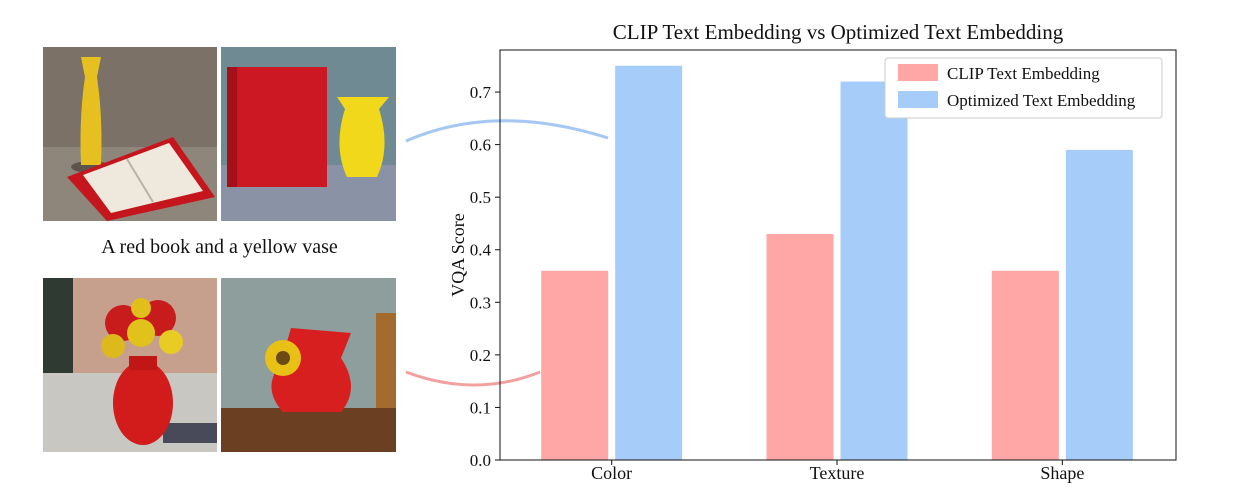 The height and width of the screenshot is (490, 1240). I want to click on y-tick-label: 0.0, so click(480, 460).